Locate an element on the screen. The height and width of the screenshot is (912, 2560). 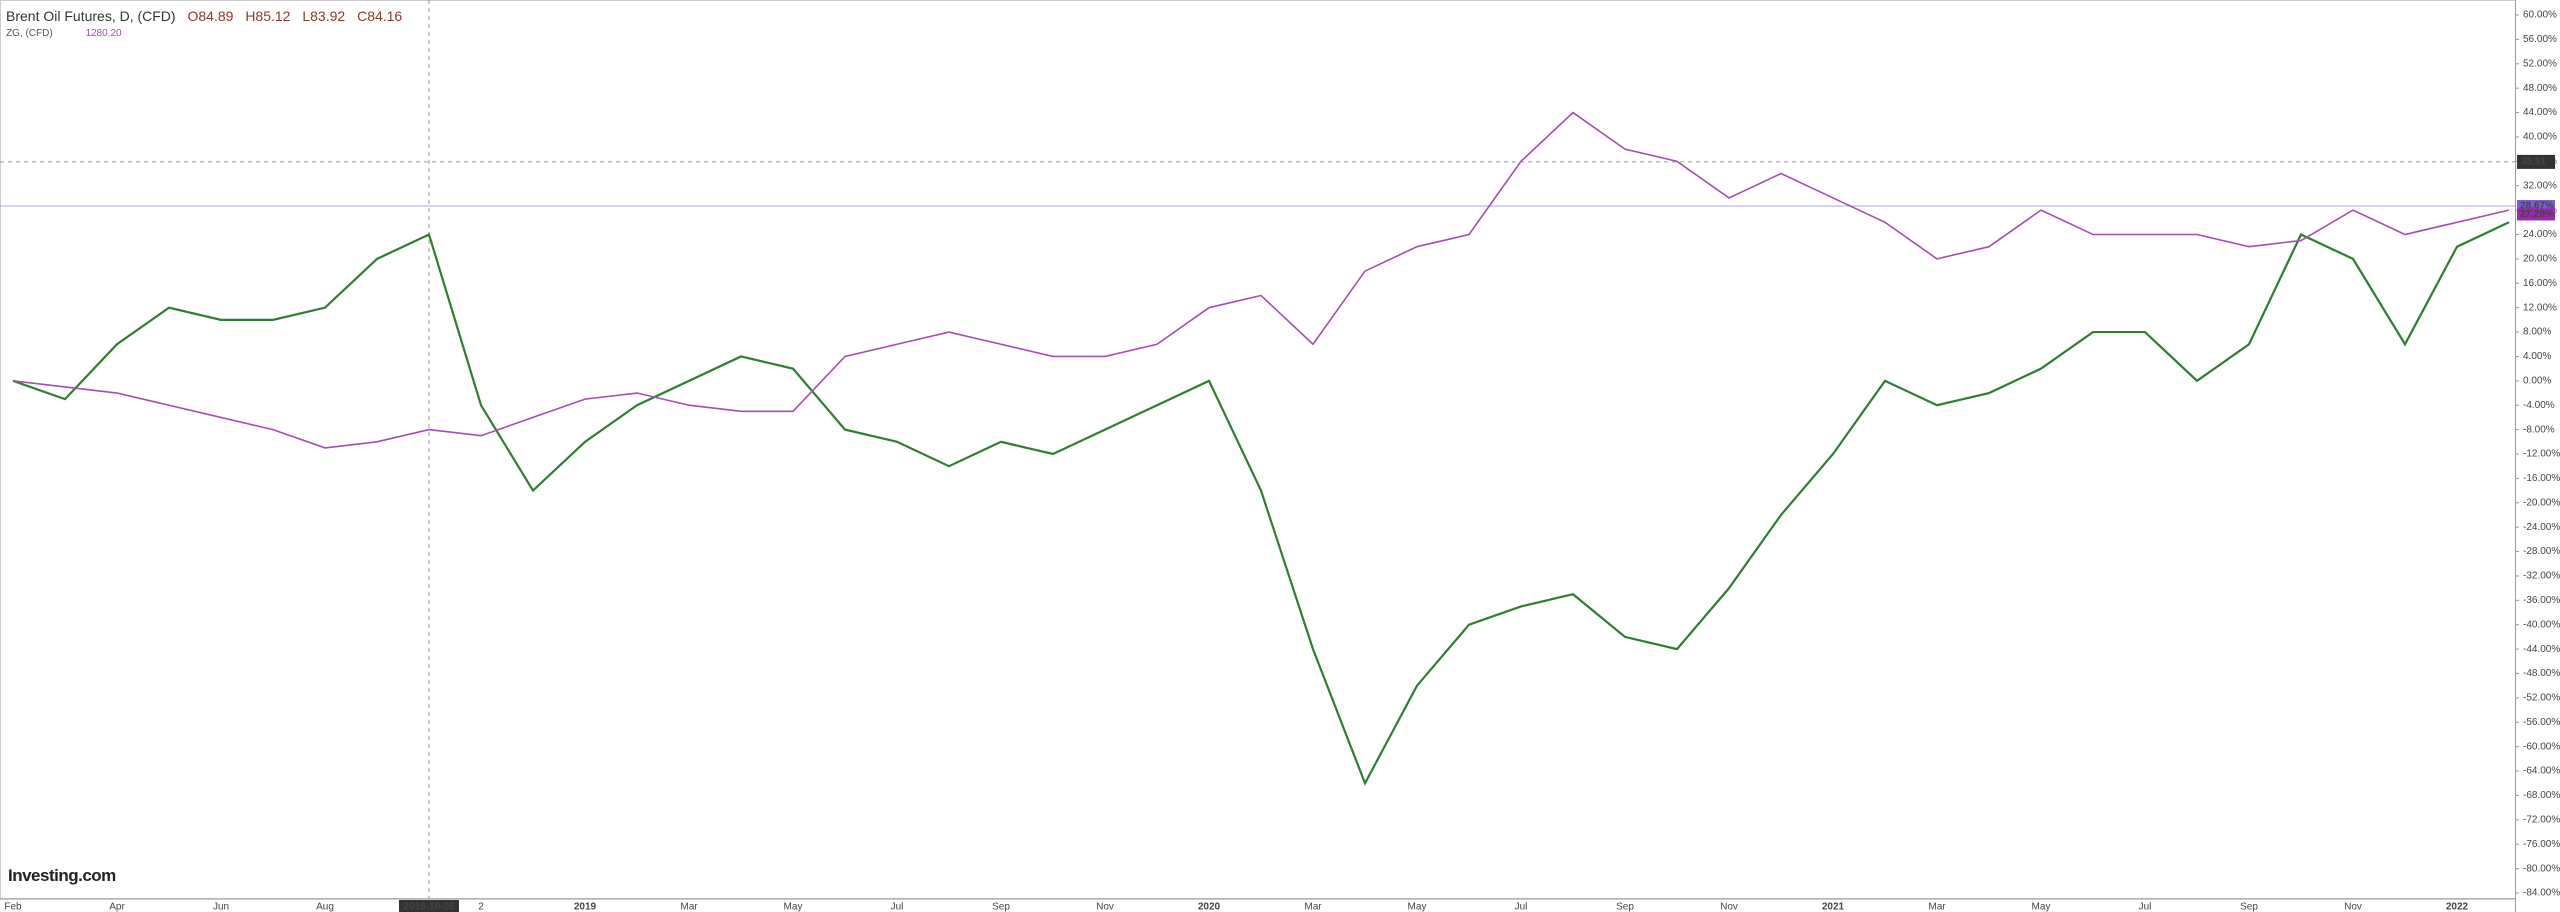
y-tick-label: 8.00% is located at coordinates (2537, 332).